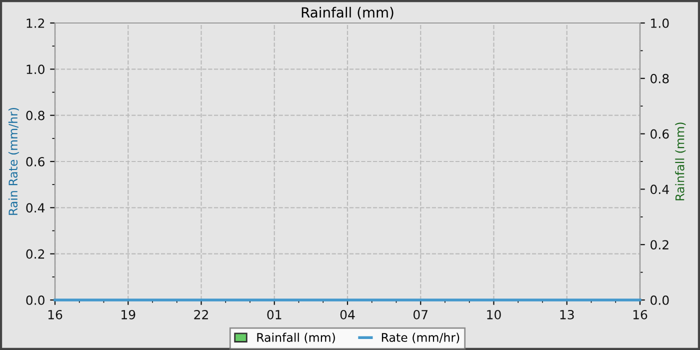 This screenshot has height=350, width=700. Describe the element at coordinates (567, 315) in the screenshot. I see `x-tick-label: 13` at that location.